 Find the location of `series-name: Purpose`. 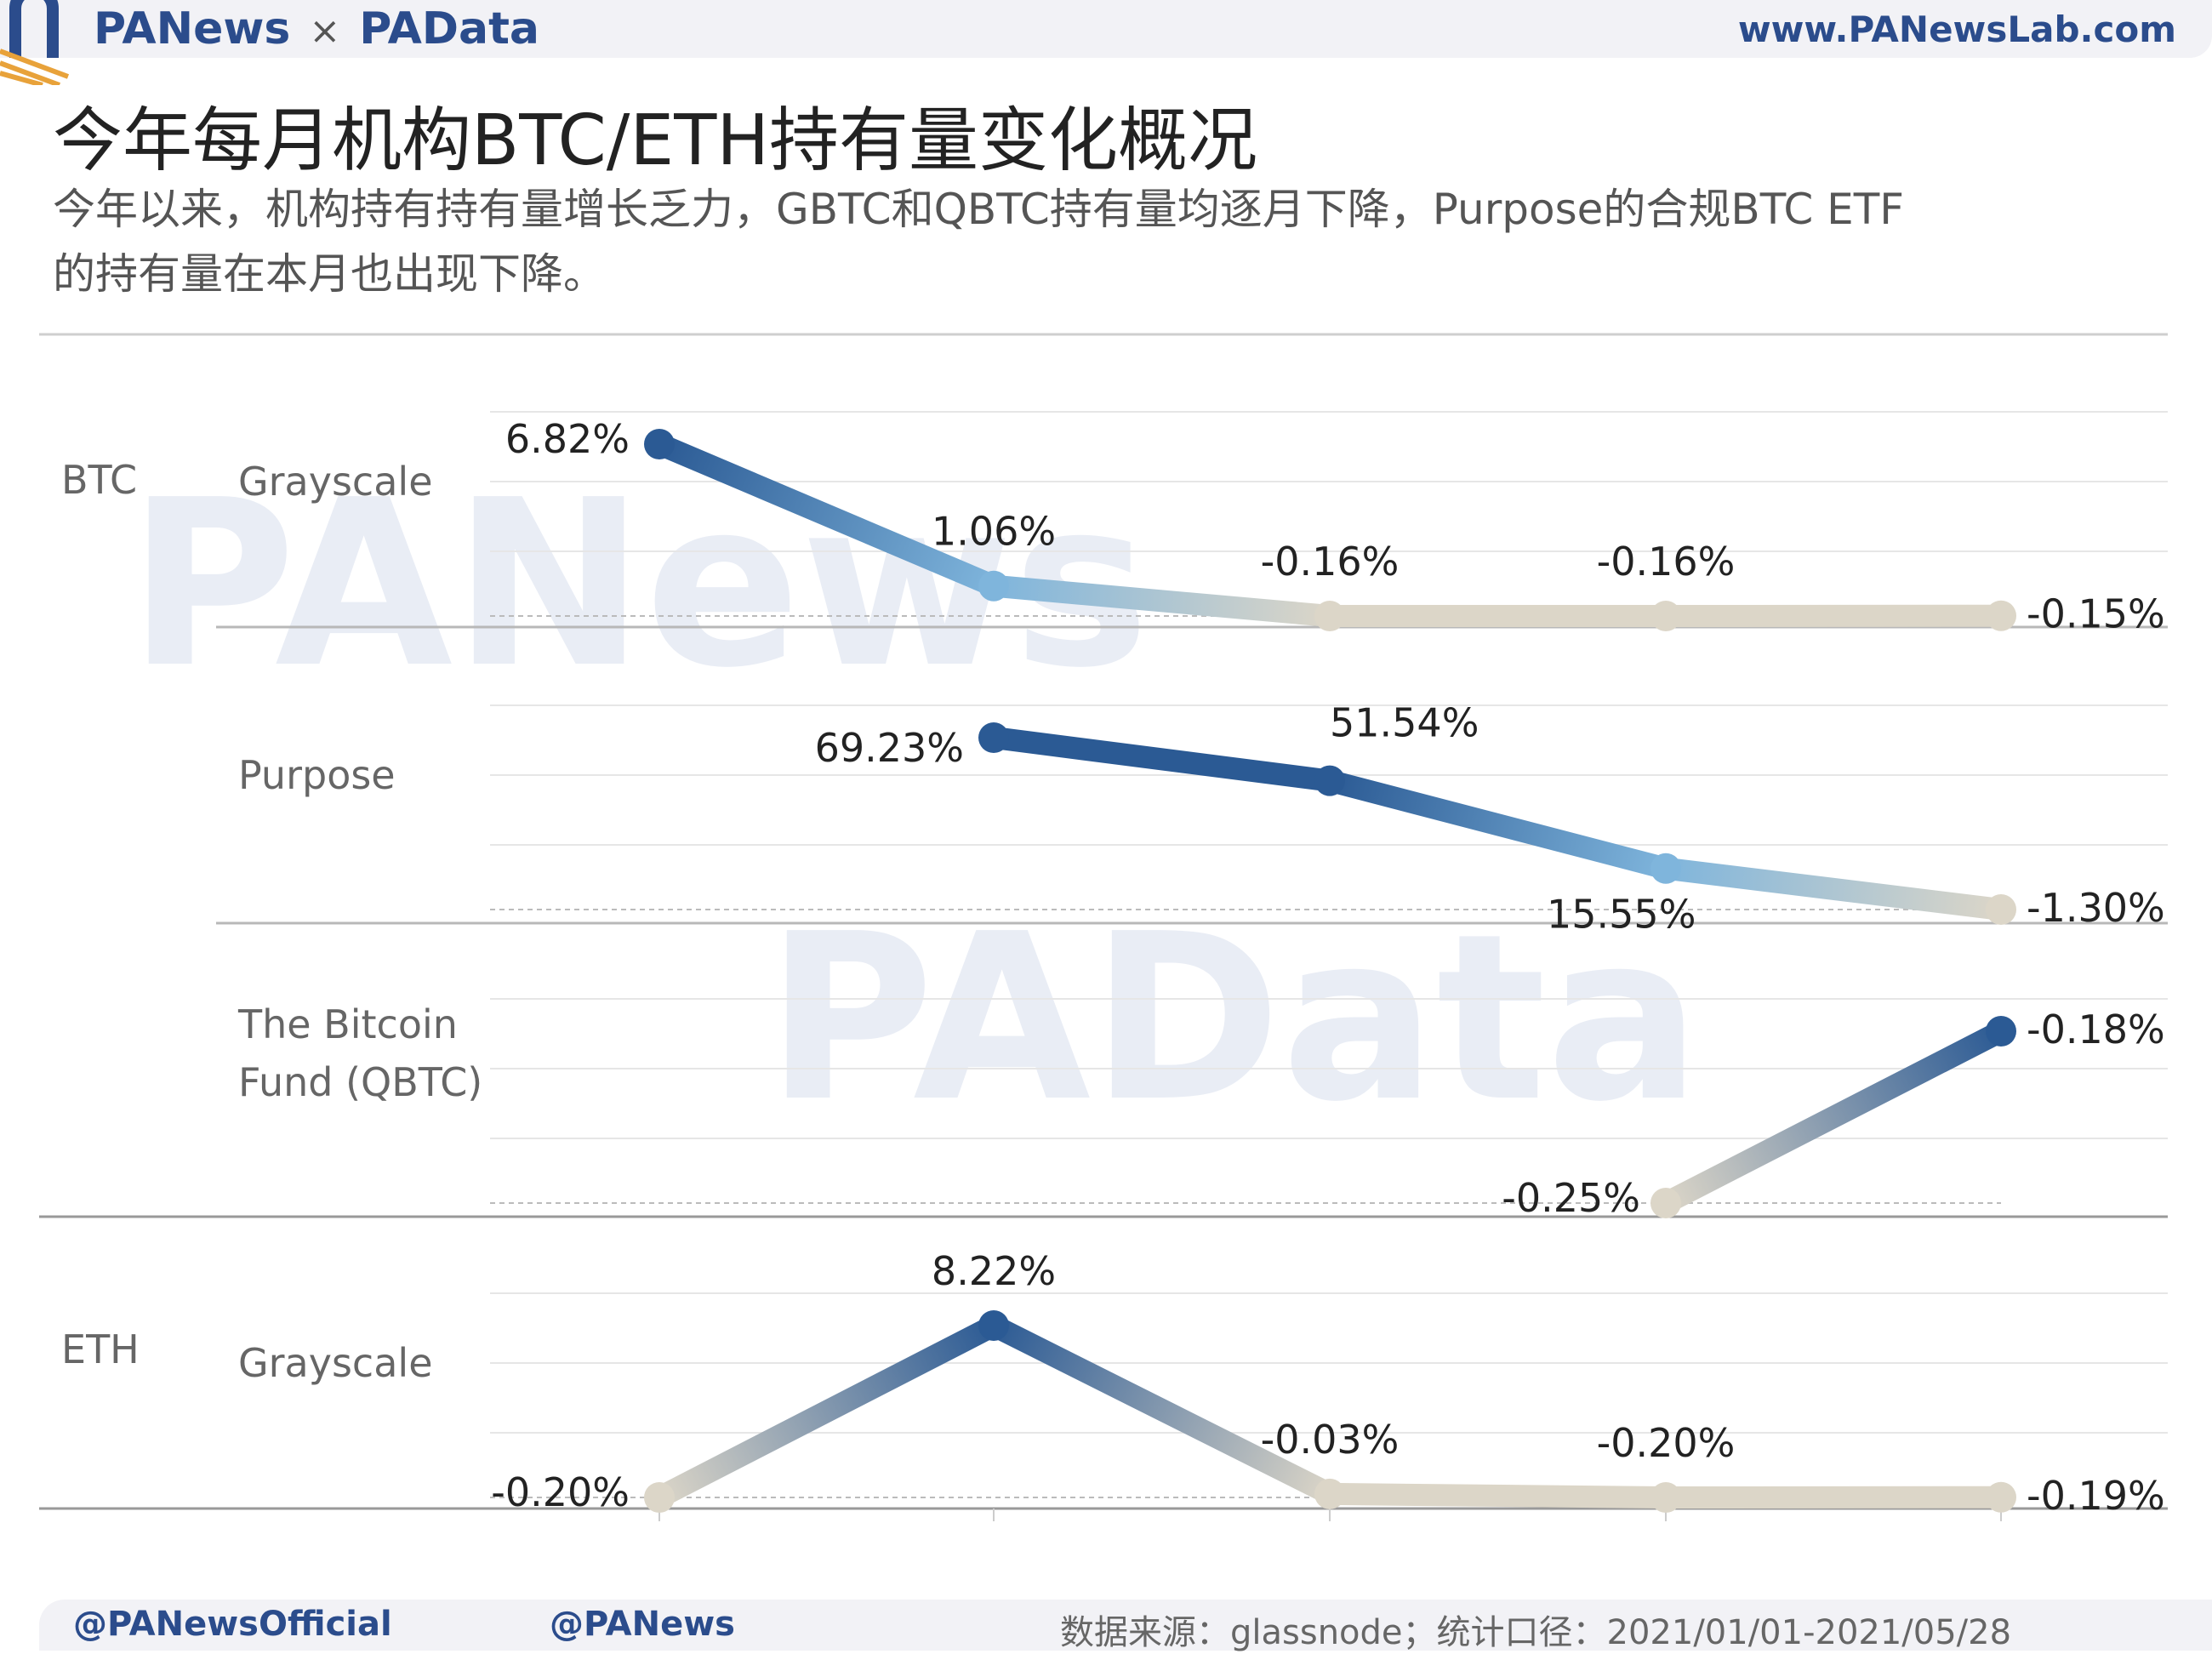

series-name: Purpose is located at coordinates (317, 775).